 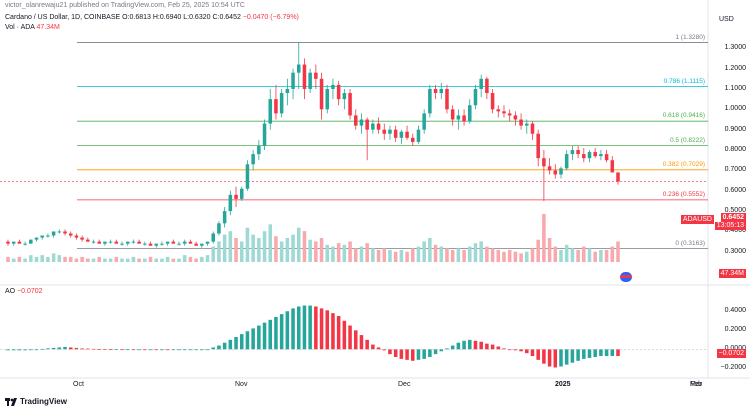 What do you see at coordinates (241, 384) in the screenshot?
I see `time-tick-label: Nov` at bounding box center [241, 384].